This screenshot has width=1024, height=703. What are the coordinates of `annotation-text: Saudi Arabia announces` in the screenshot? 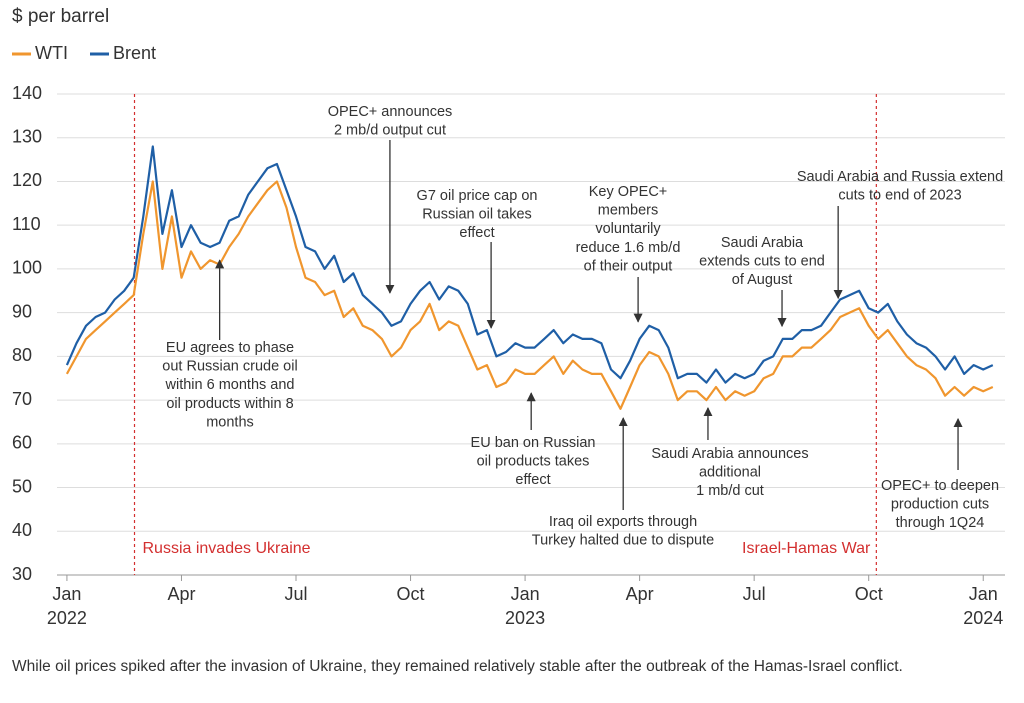 It's located at (729, 454).